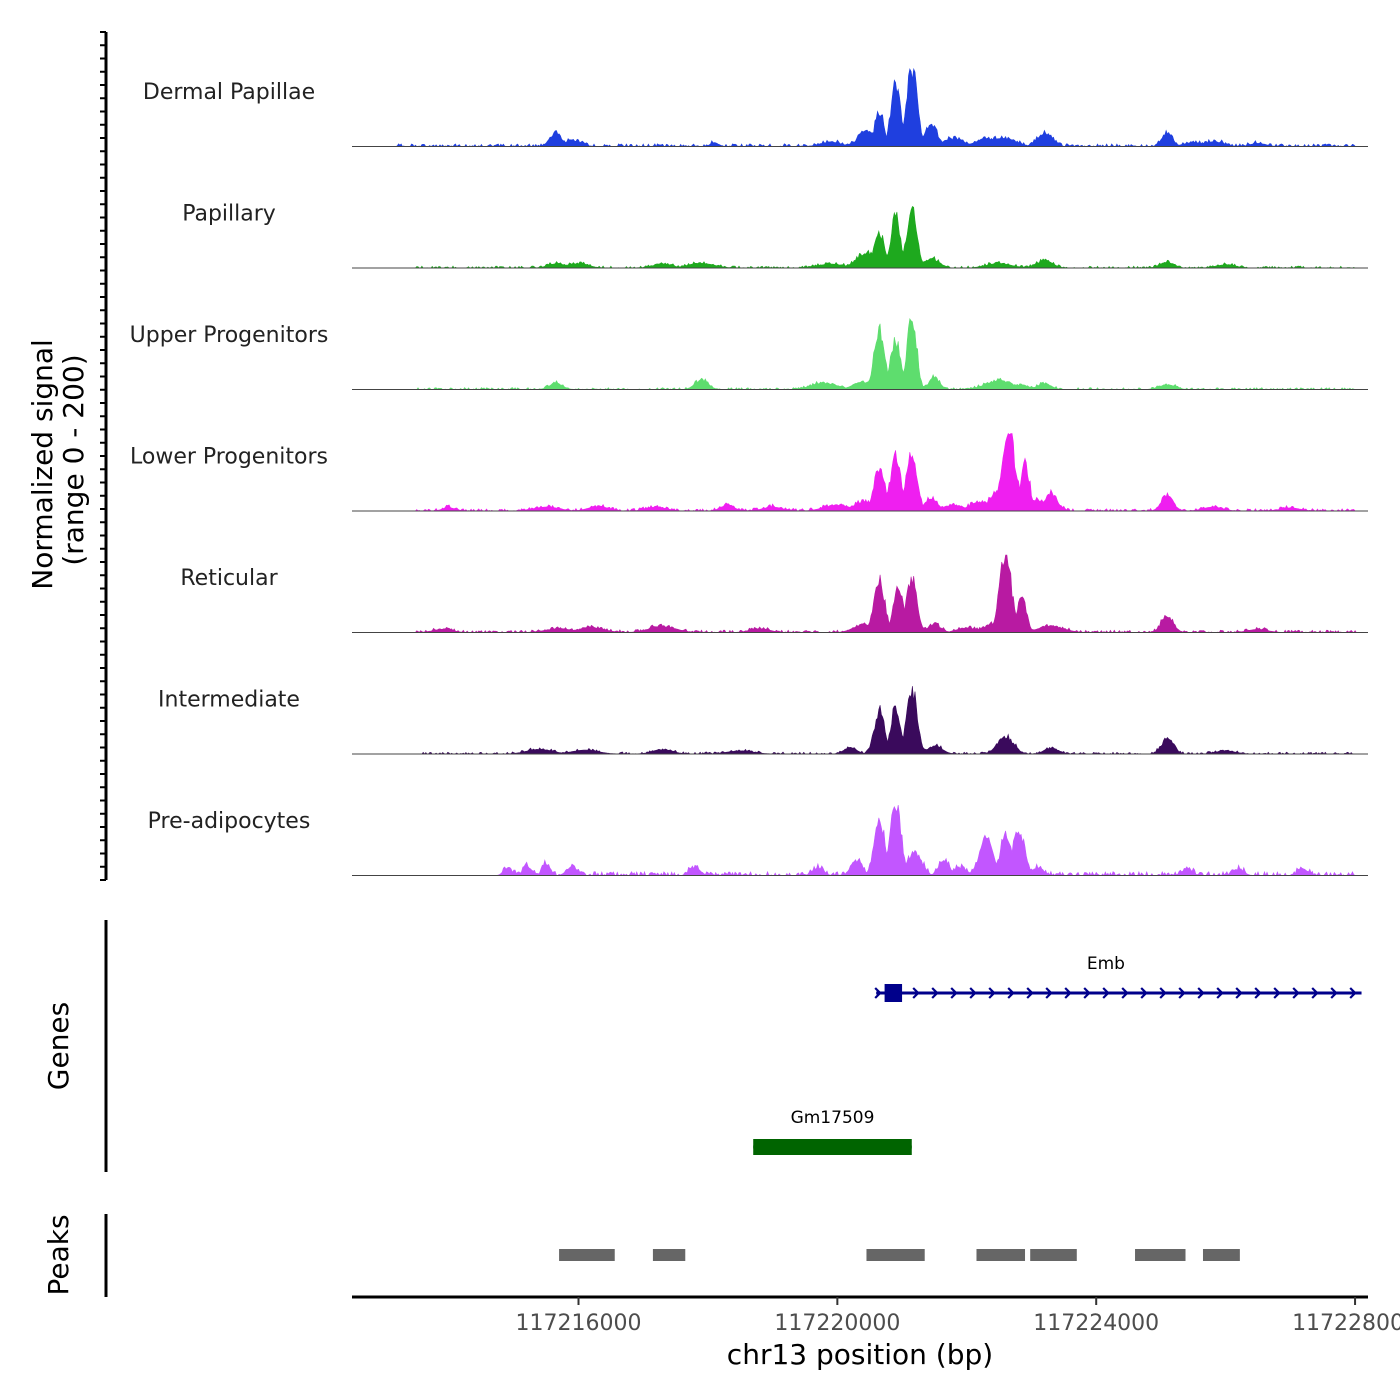 Image resolution: width=1400 pixels, height=1400 pixels. I want to click on gene-name-label: Gm17509, so click(833, 1118).